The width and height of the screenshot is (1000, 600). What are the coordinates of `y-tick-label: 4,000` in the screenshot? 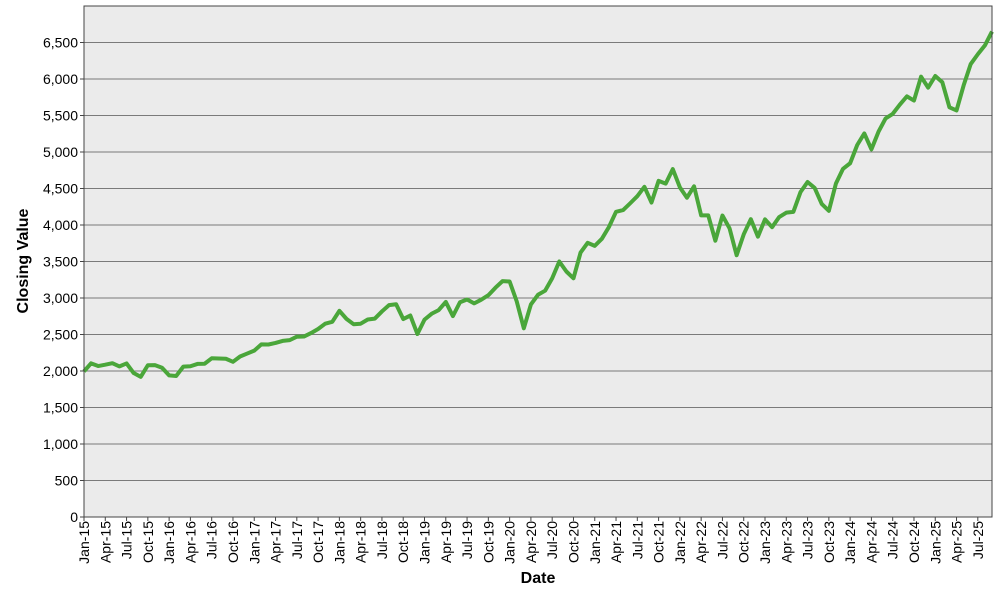 It's located at (60, 225).